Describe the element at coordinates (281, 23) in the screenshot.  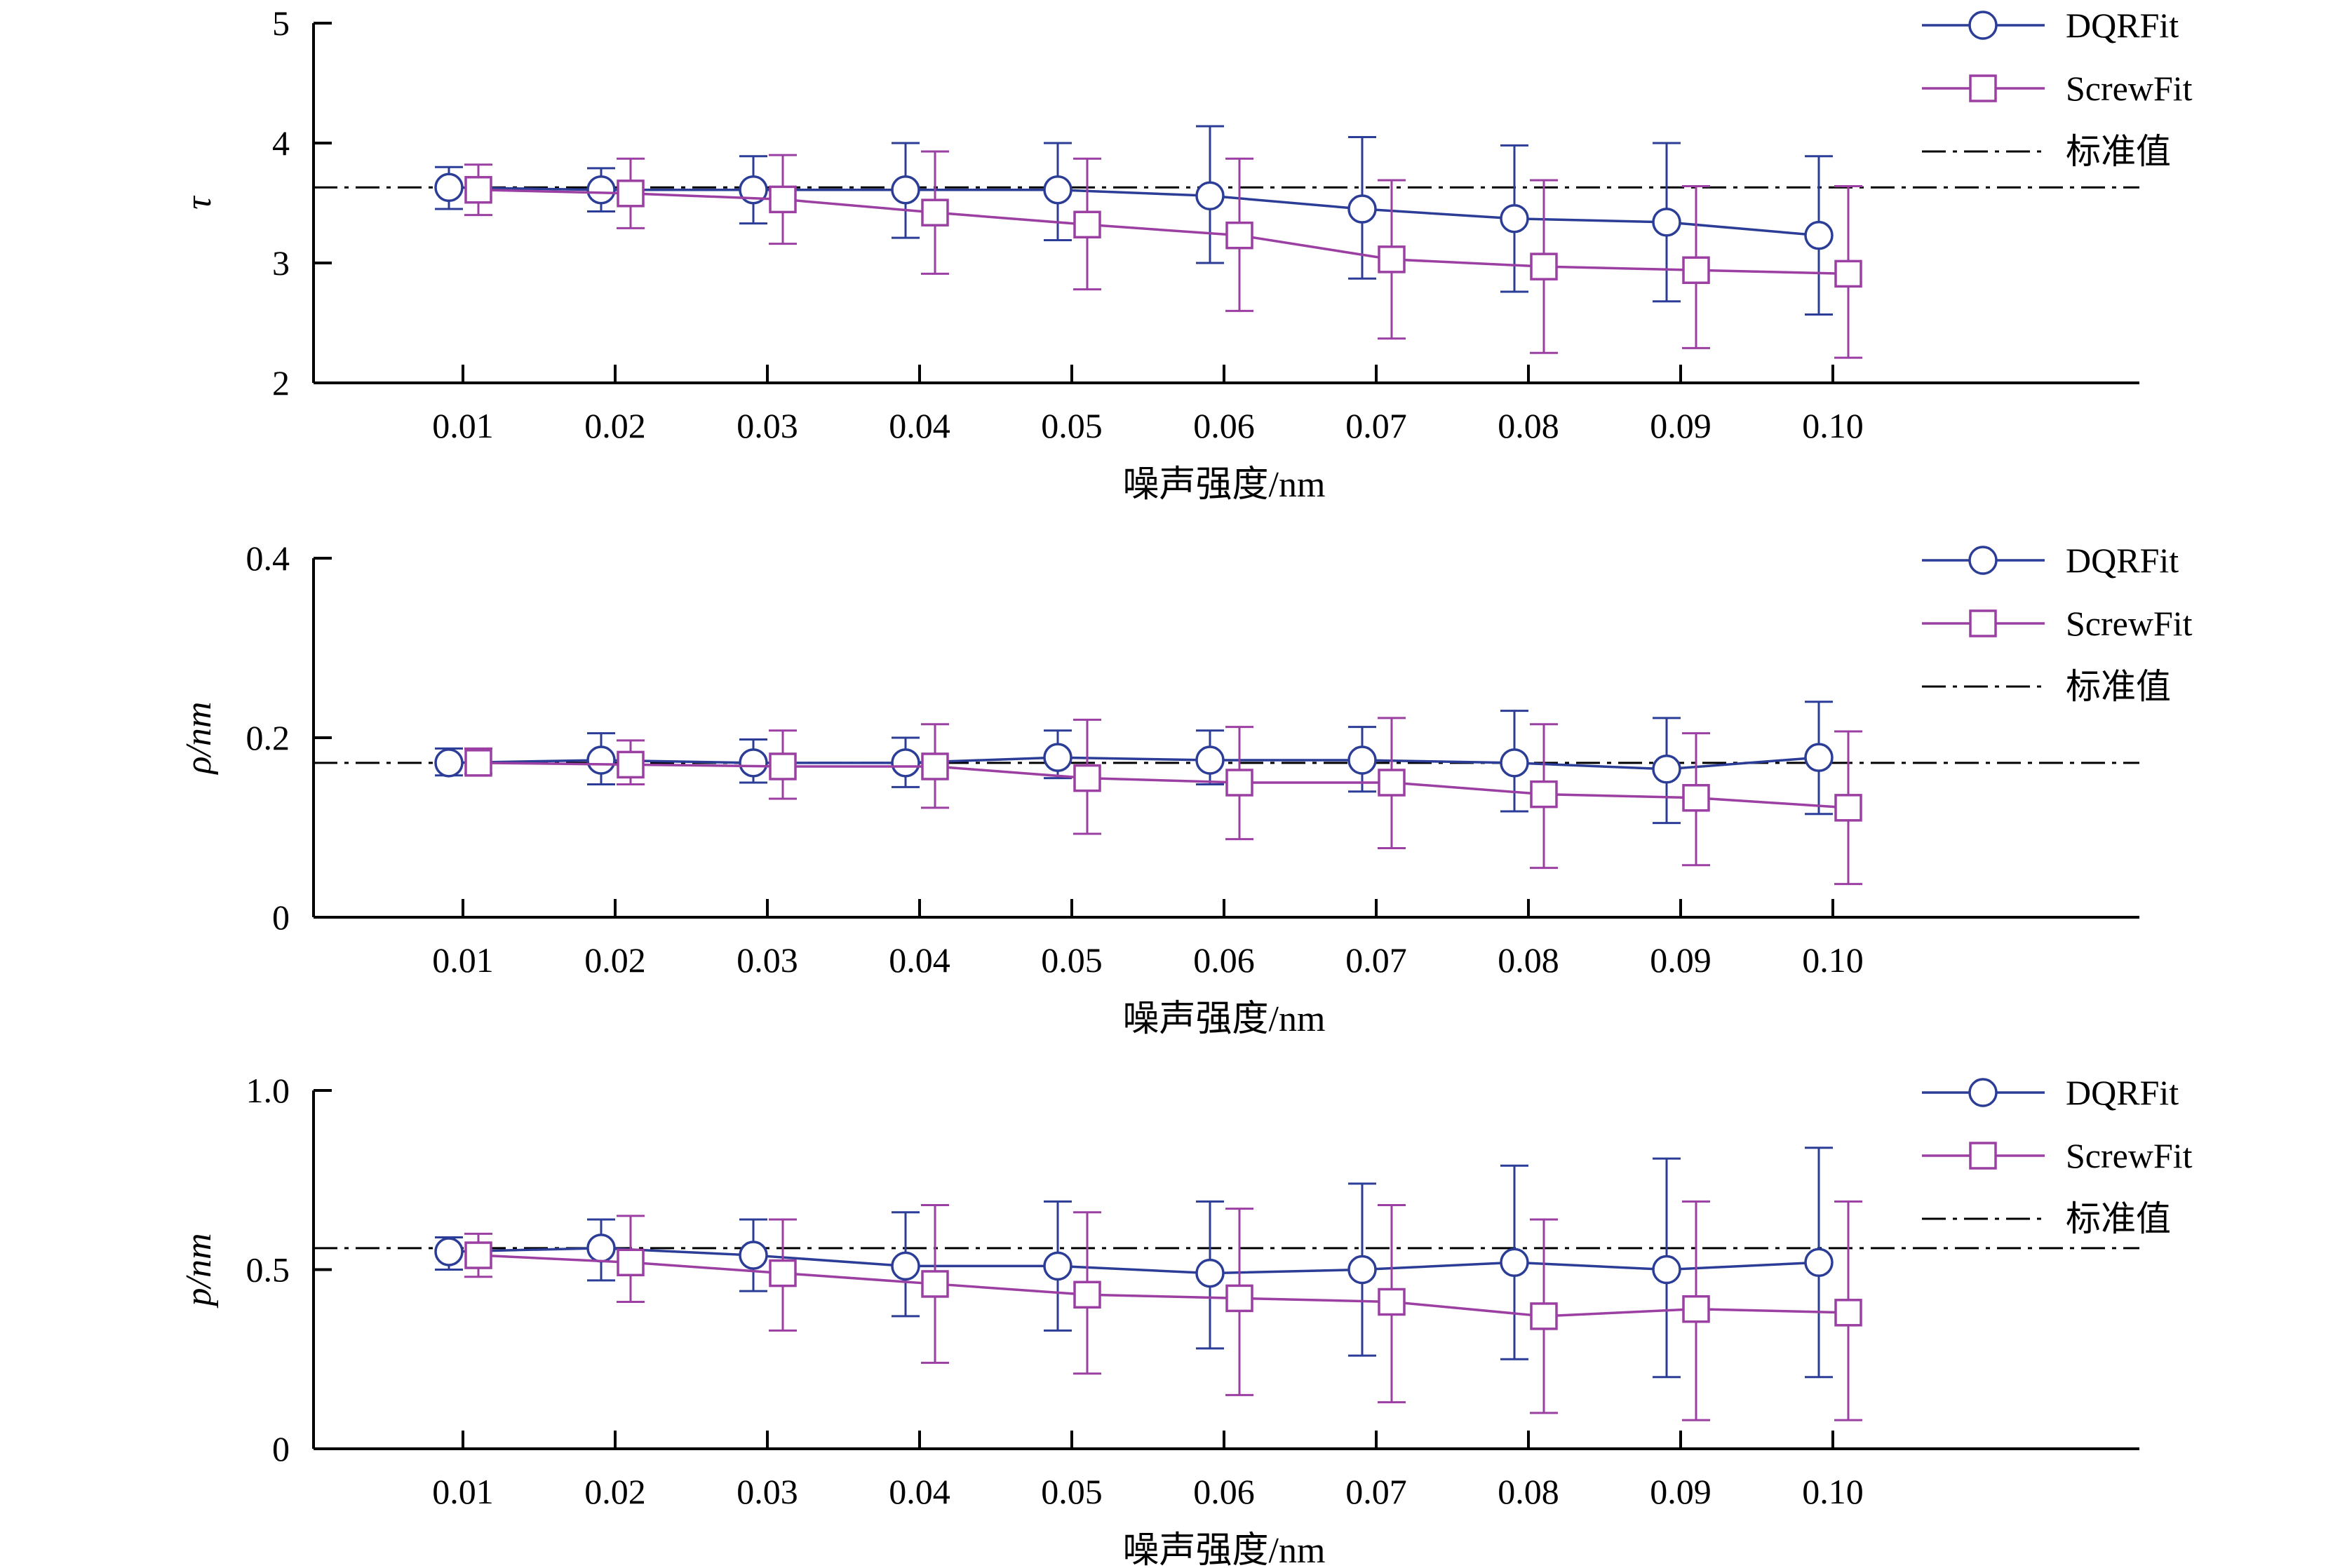
I see `y-tick-label: 5` at that location.